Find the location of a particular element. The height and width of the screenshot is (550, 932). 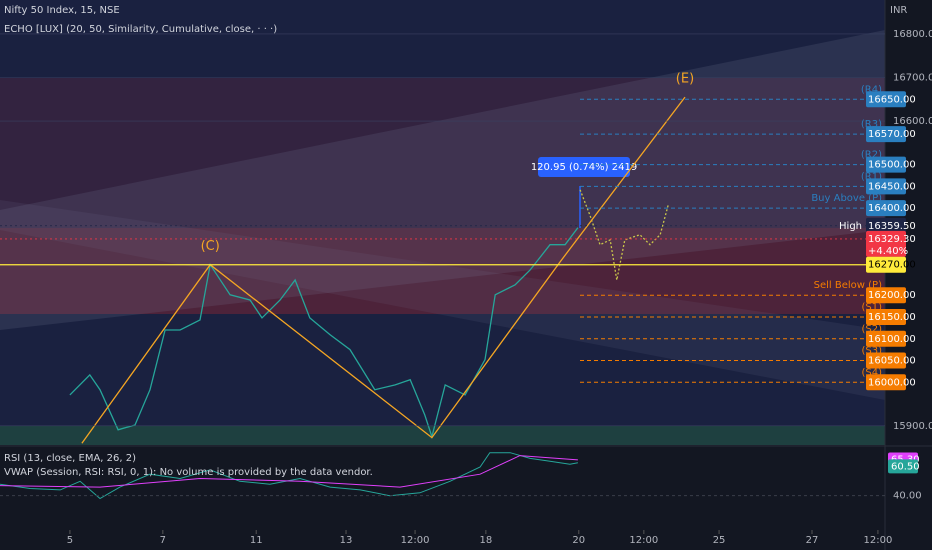

level-tag: (R2) is located at coordinates (871, 155).